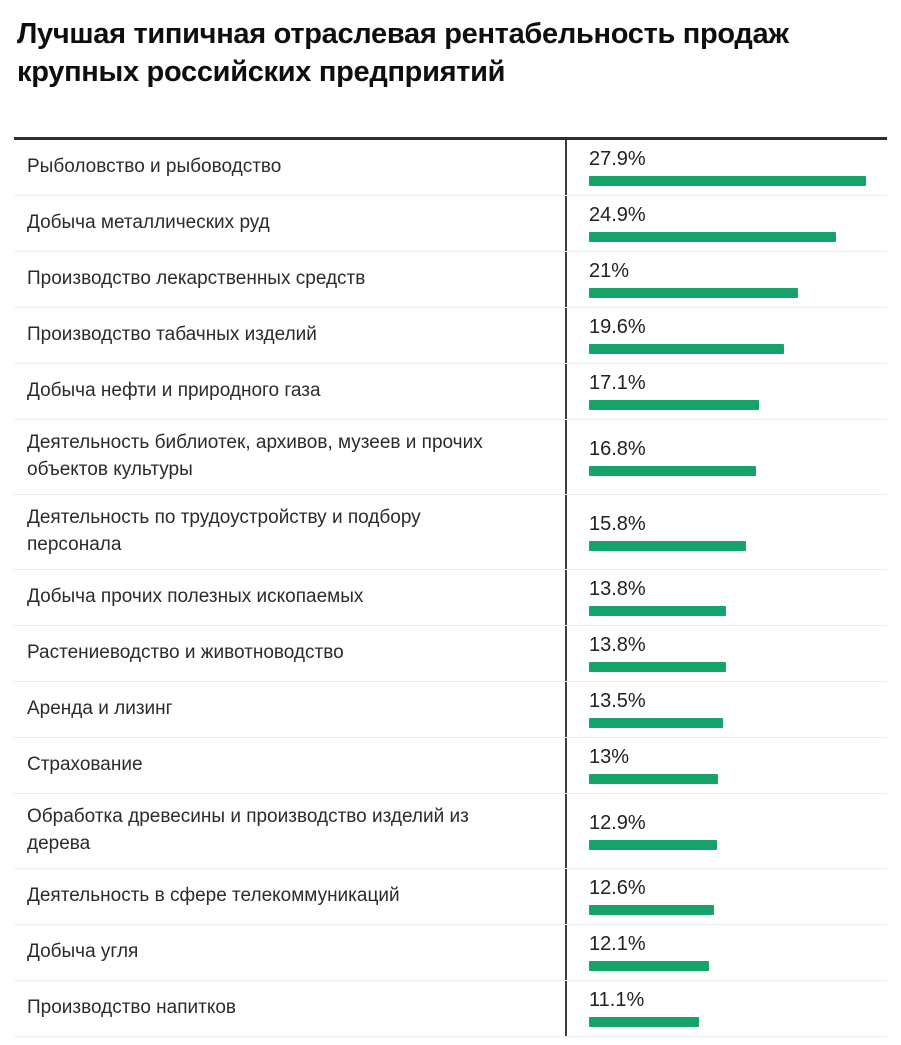 Image resolution: width=901 pixels, height=1045 pixels. I want to click on value-label: 15.8%, so click(617, 523).